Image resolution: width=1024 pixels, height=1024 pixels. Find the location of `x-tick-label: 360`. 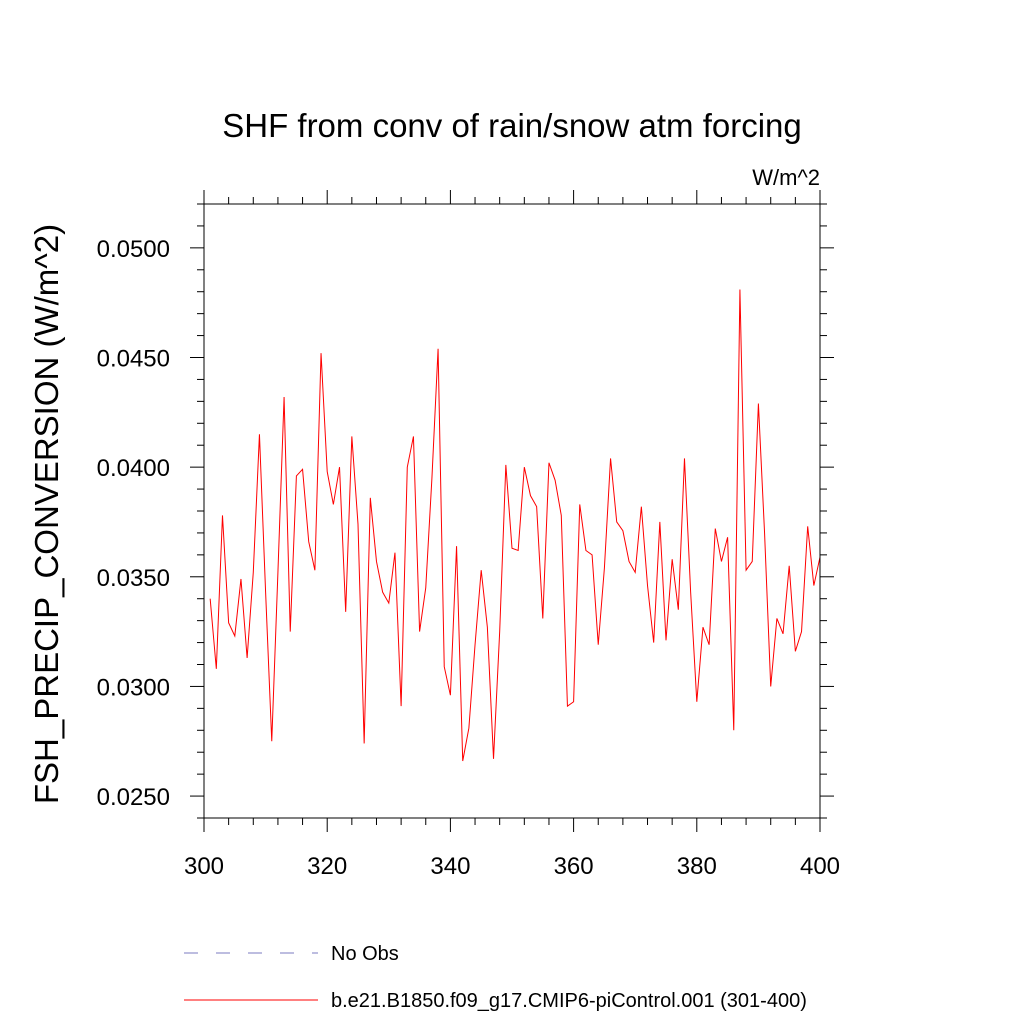

x-tick-label: 360 is located at coordinates (574, 866).